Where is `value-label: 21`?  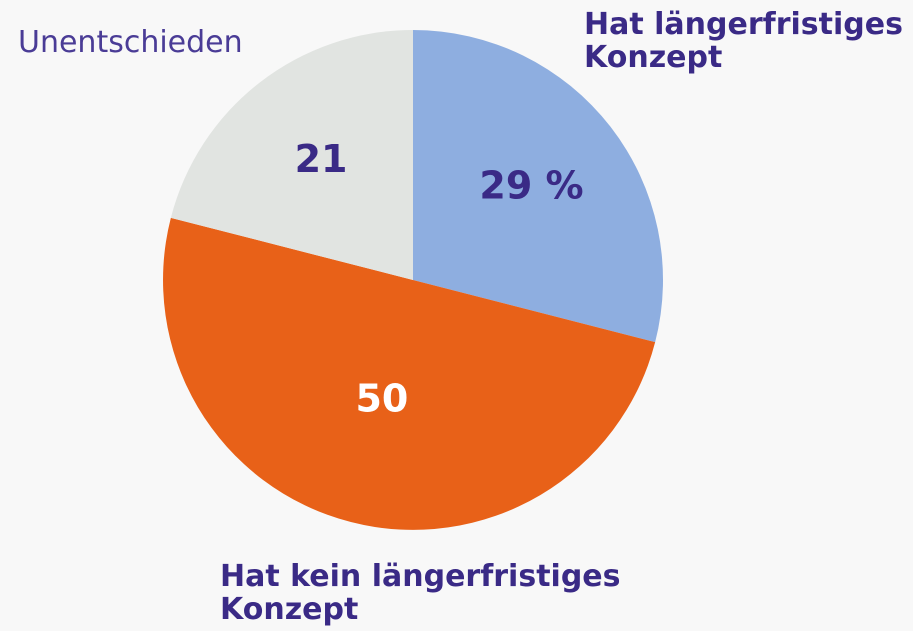
value-label: 21 is located at coordinates (321, 159).